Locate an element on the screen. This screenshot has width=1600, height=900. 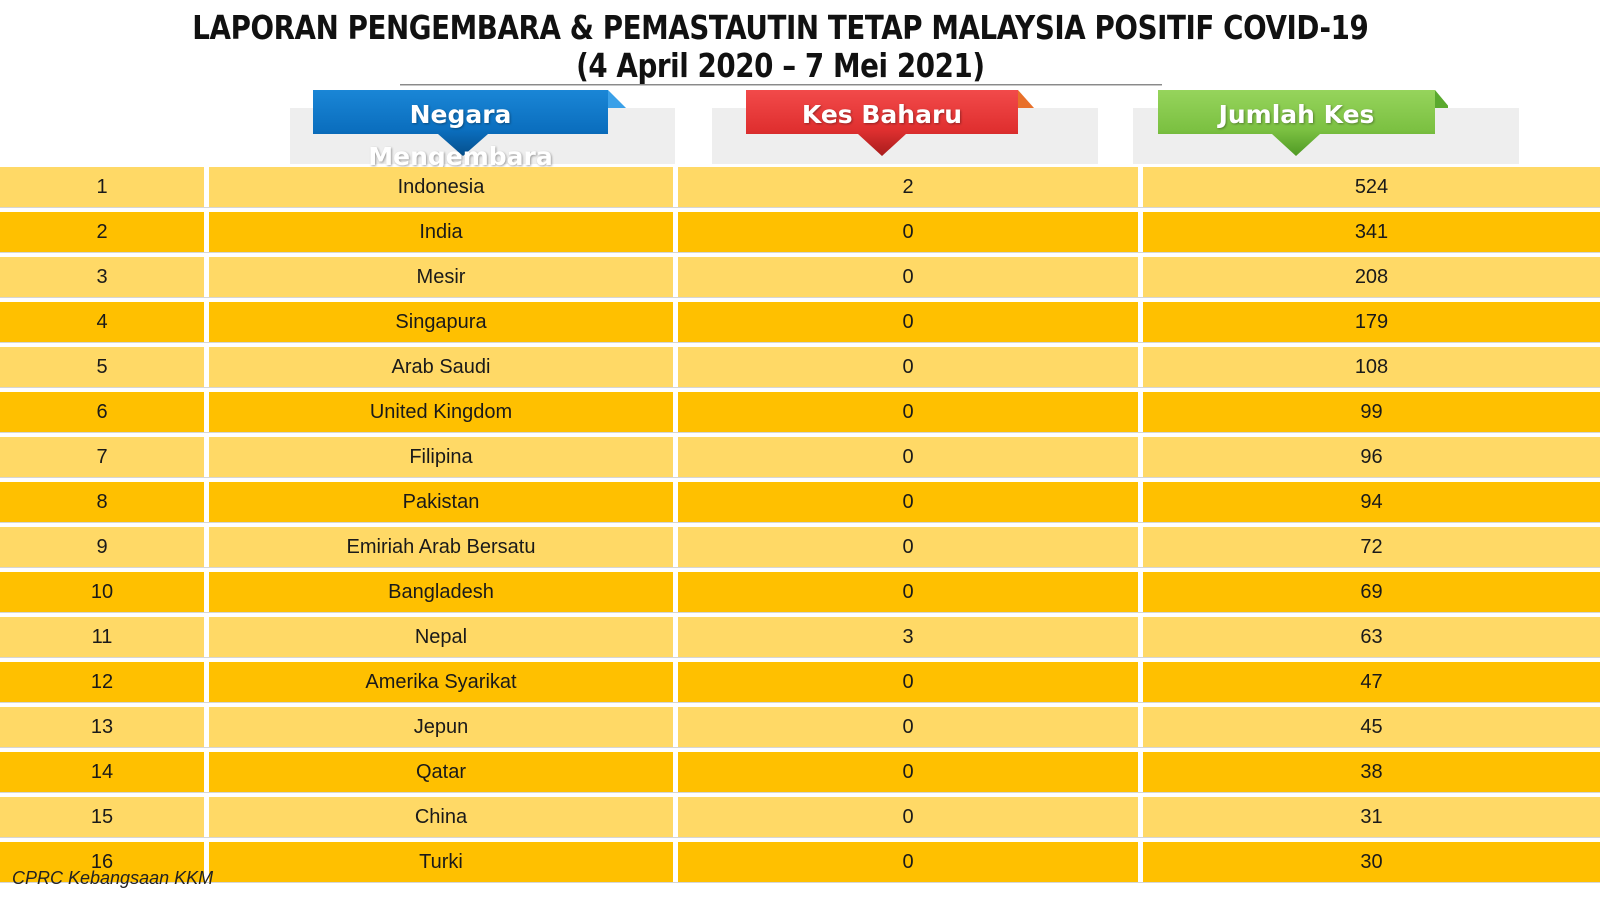
total-cases-cell: 179 is located at coordinates (1371, 322).